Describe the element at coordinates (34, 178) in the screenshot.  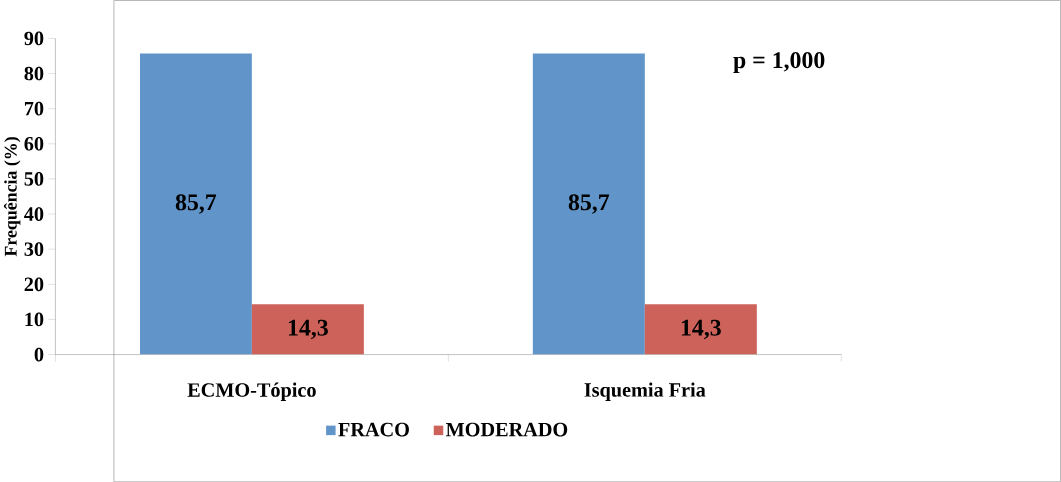
I see `y-tick-label: 50` at that location.